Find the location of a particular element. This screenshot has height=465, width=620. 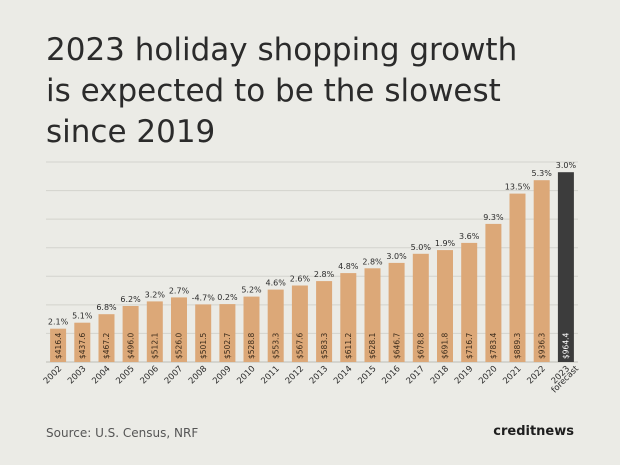

bar-value-label: $678.8 is located at coordinates (421, 346).